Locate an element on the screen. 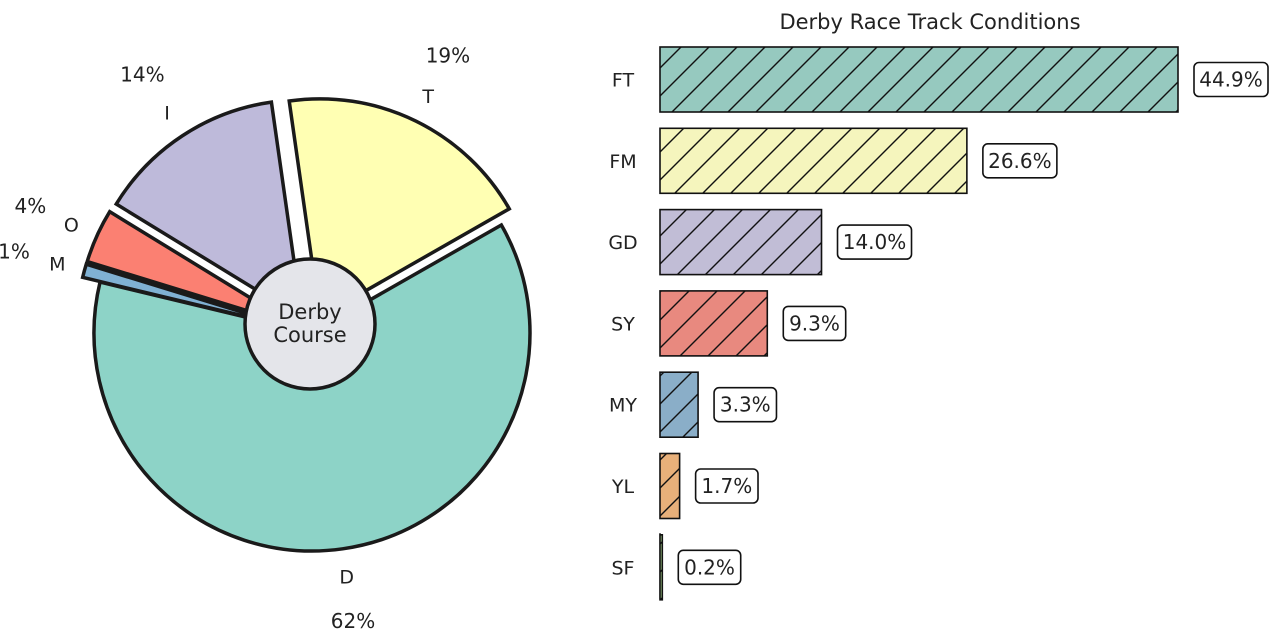 The height and width of the screenshot is (639, 1280). pie-slice-o is located at coordinates (191, 268).